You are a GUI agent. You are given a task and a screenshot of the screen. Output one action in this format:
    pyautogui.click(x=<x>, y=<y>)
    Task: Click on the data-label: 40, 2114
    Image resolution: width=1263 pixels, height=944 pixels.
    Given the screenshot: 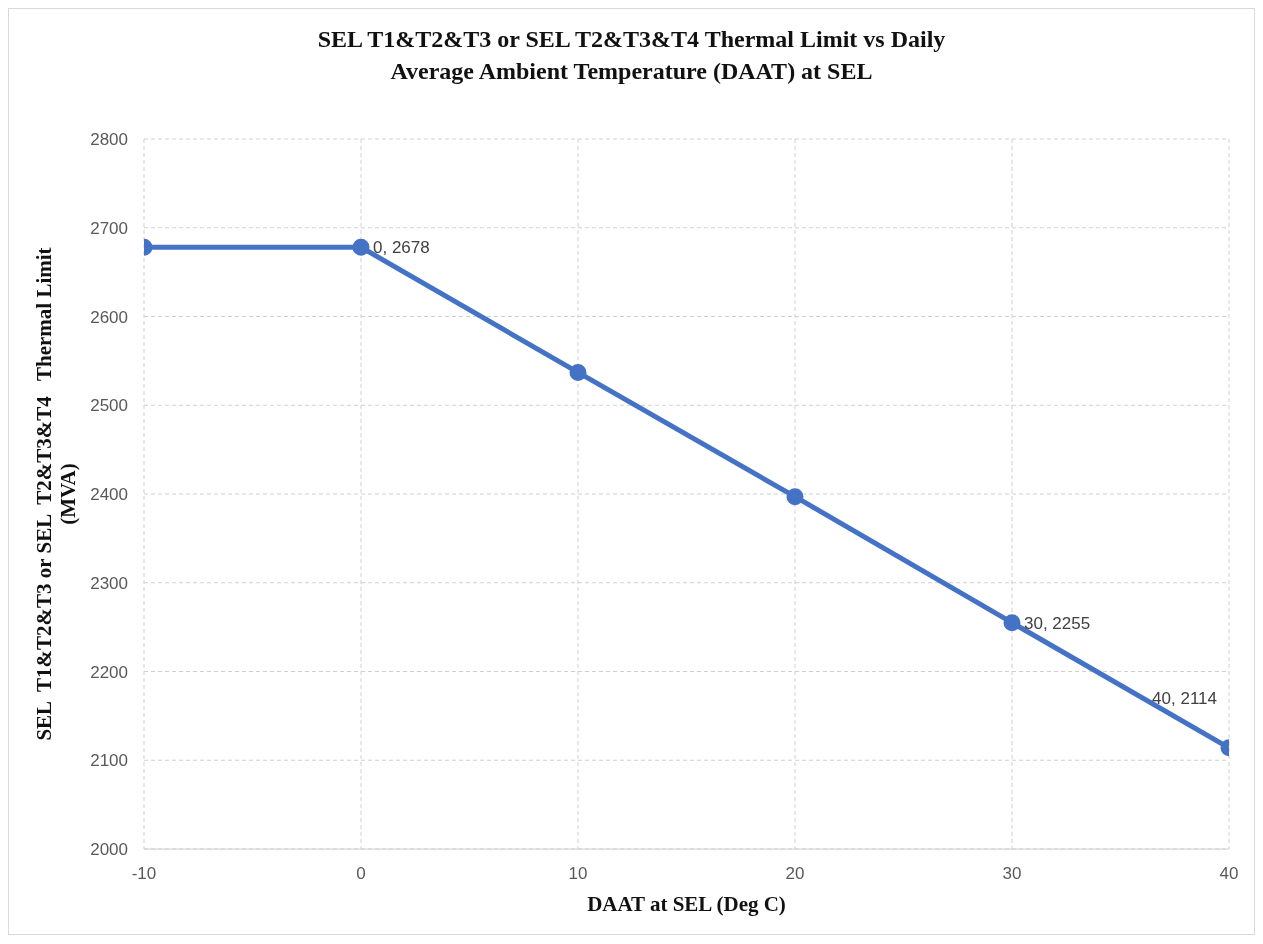 What is the action you would take?
    pyautogui.click(x=1184, y=698)
    